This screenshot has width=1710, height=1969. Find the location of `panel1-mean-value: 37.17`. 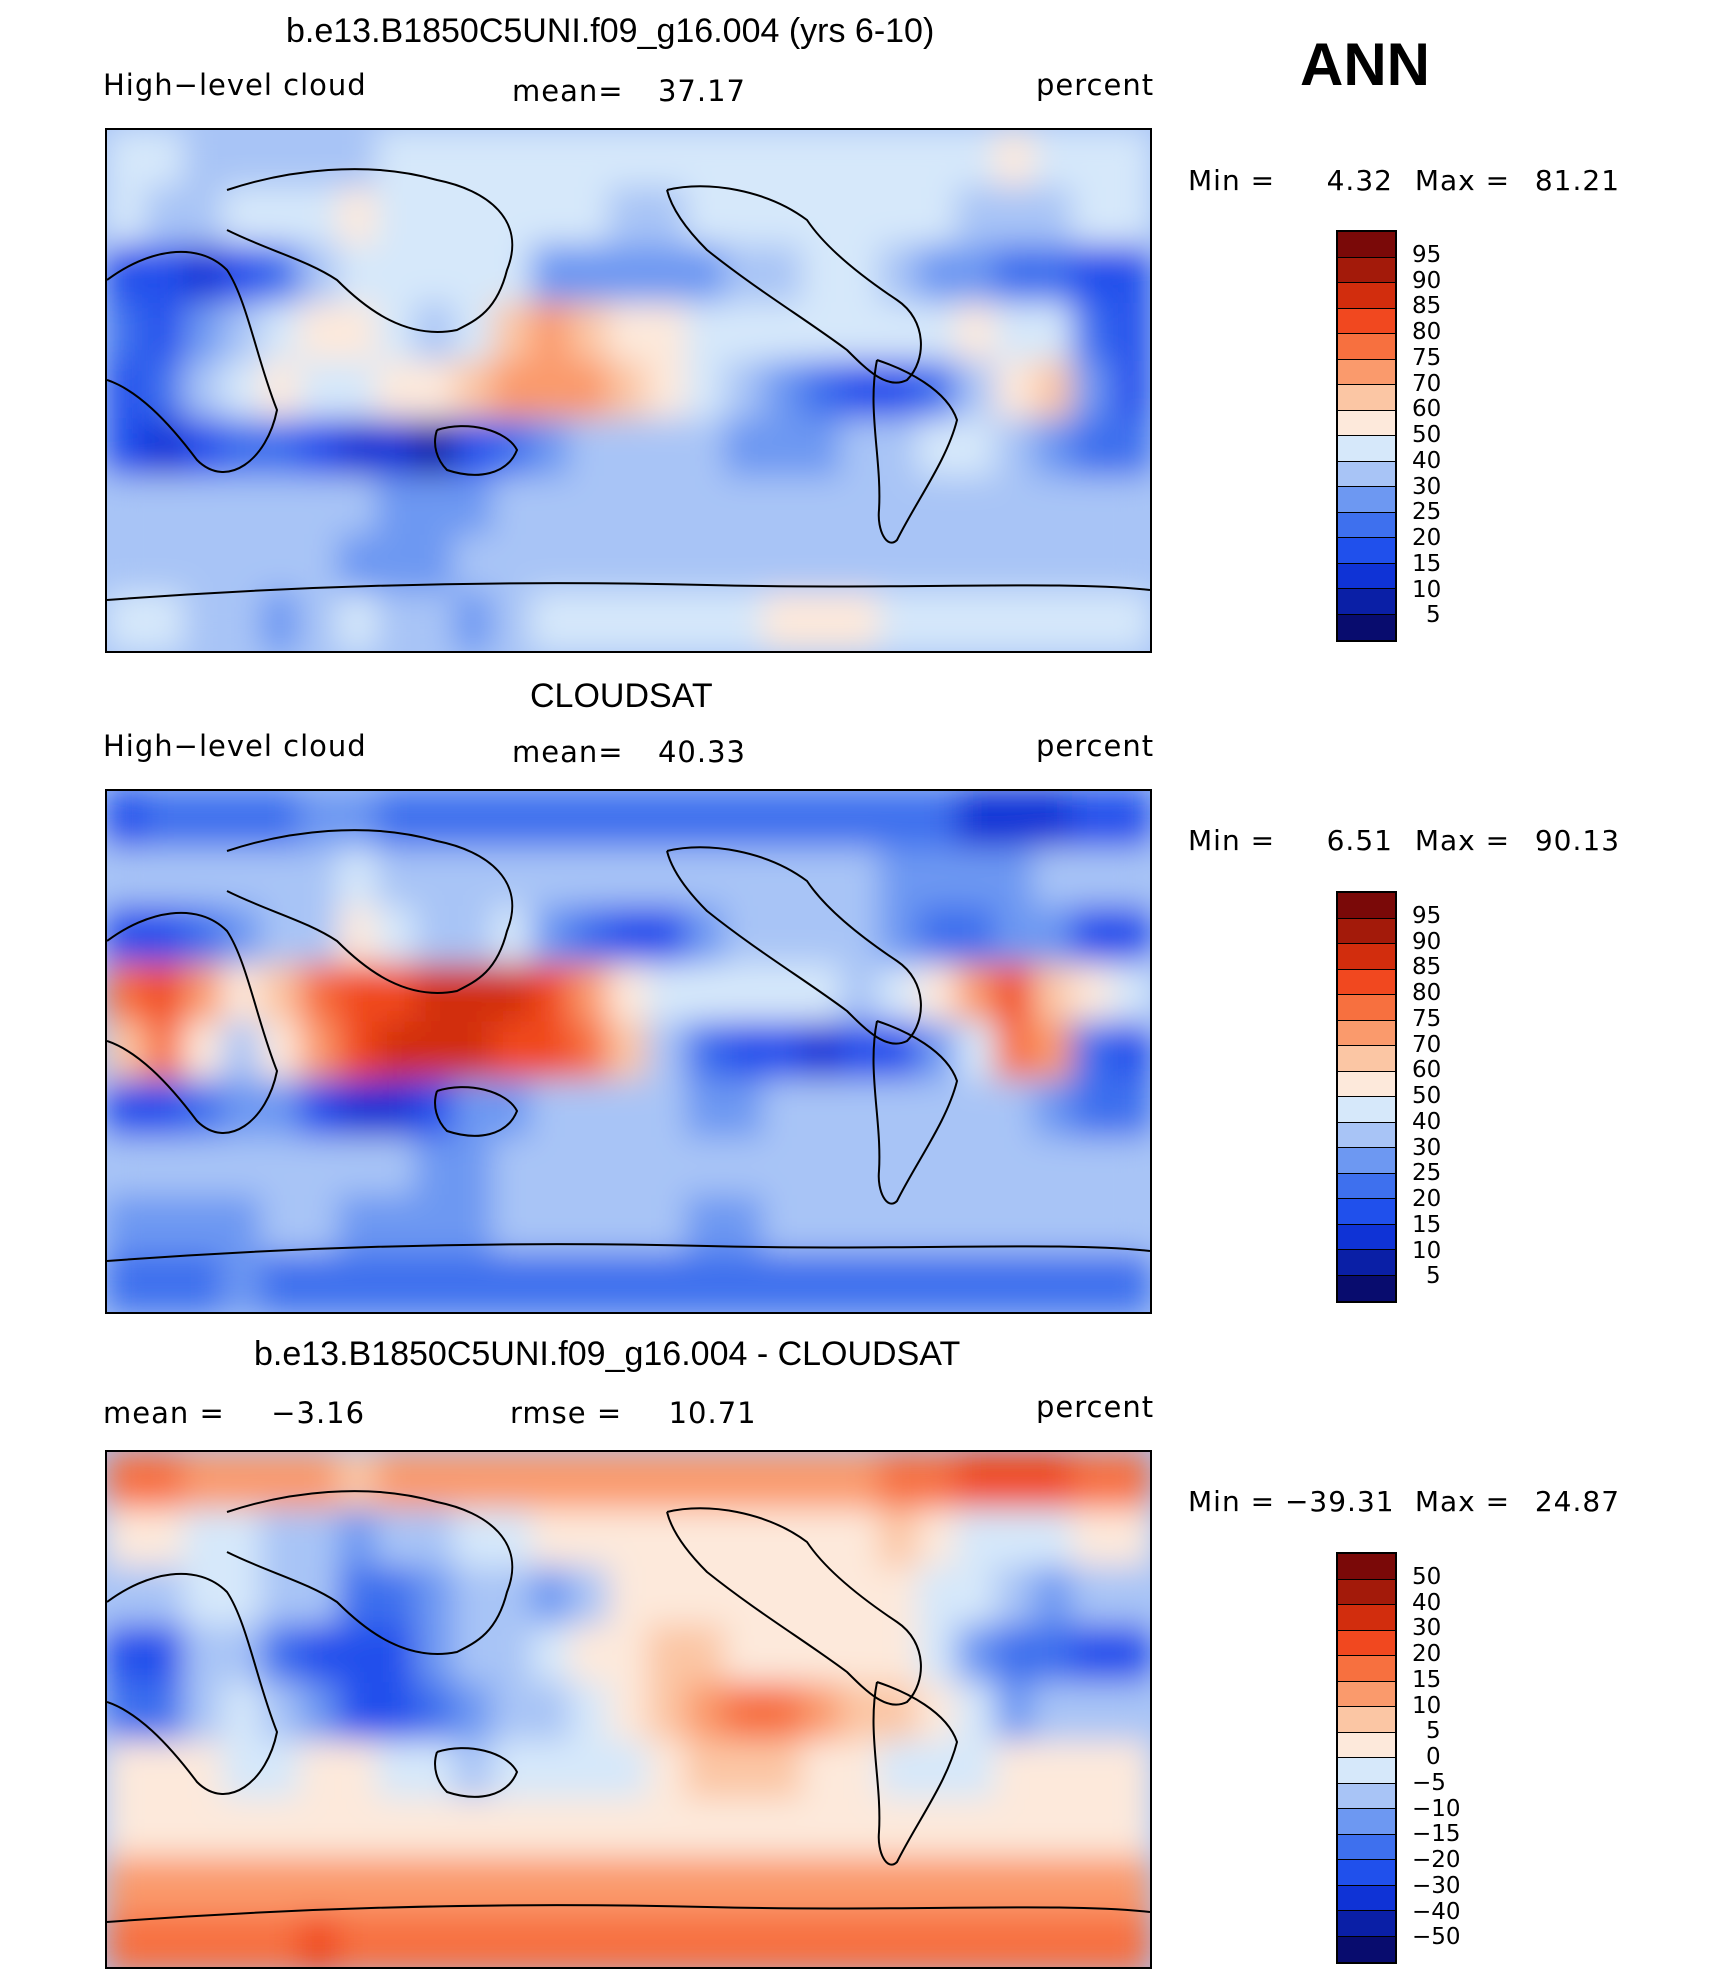

panel1-mean-value: 37.17 is located at coordinates (702, 91).